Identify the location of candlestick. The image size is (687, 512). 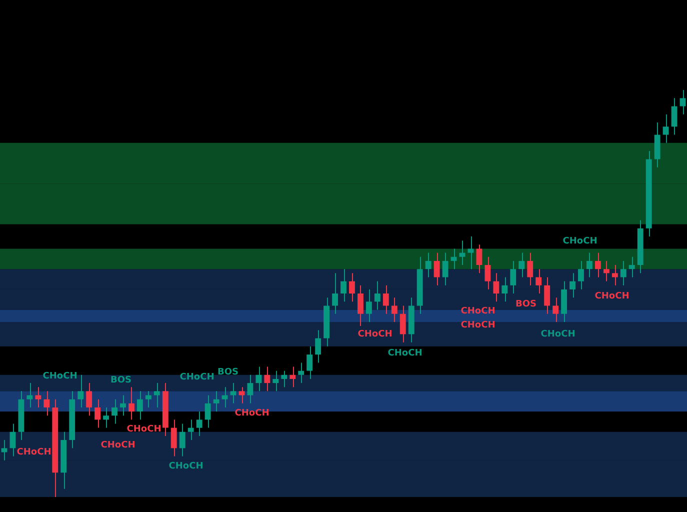
(157, 395).